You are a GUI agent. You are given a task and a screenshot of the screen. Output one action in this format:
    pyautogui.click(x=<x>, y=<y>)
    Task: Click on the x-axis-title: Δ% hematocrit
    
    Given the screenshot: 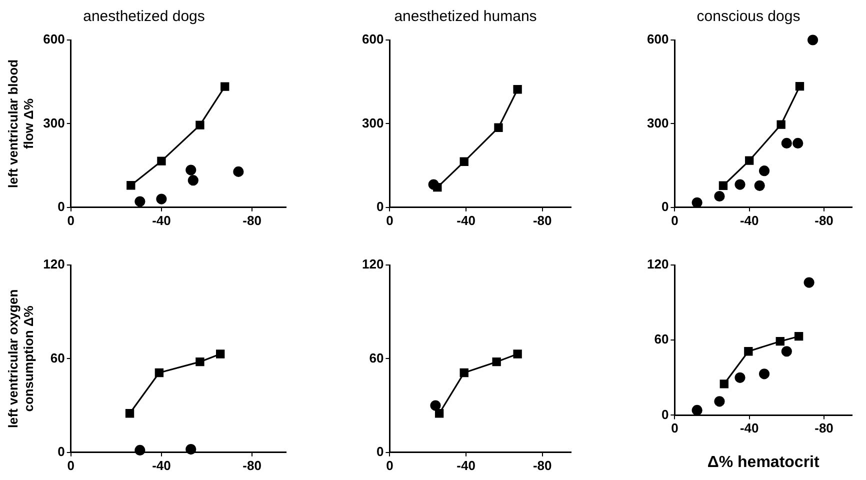 What is the action you would take?
    pyautogui.click(x=763, y=462)
    